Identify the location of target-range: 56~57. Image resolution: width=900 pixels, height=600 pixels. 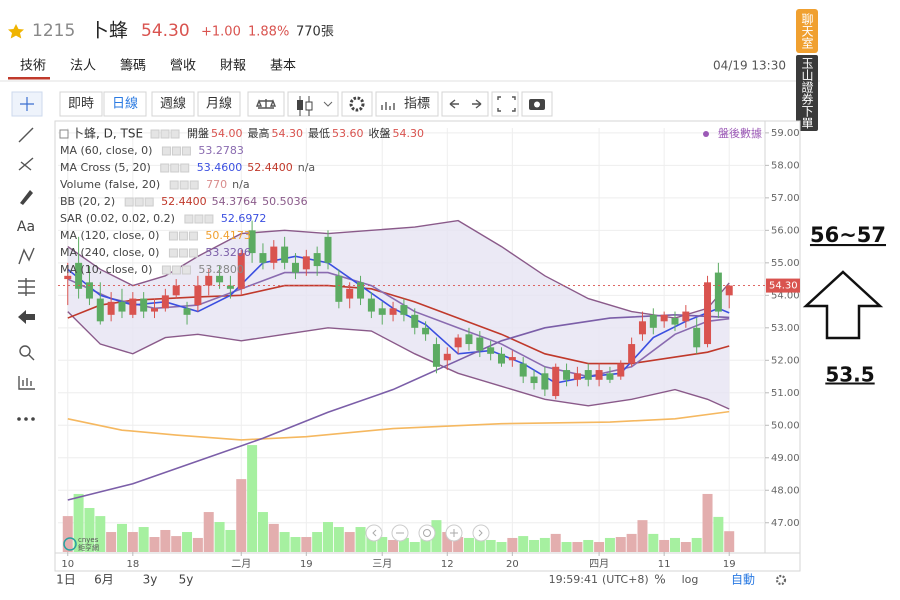
(848, 235).